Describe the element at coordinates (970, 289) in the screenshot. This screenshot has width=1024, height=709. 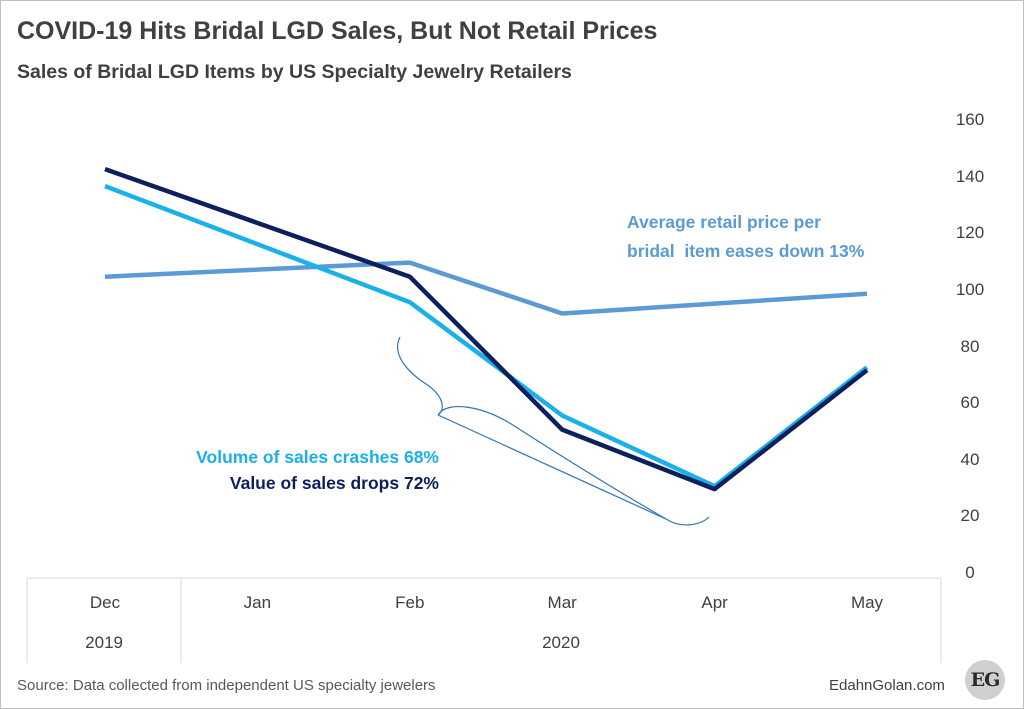
I see `y-tick-label: 100` at that location.